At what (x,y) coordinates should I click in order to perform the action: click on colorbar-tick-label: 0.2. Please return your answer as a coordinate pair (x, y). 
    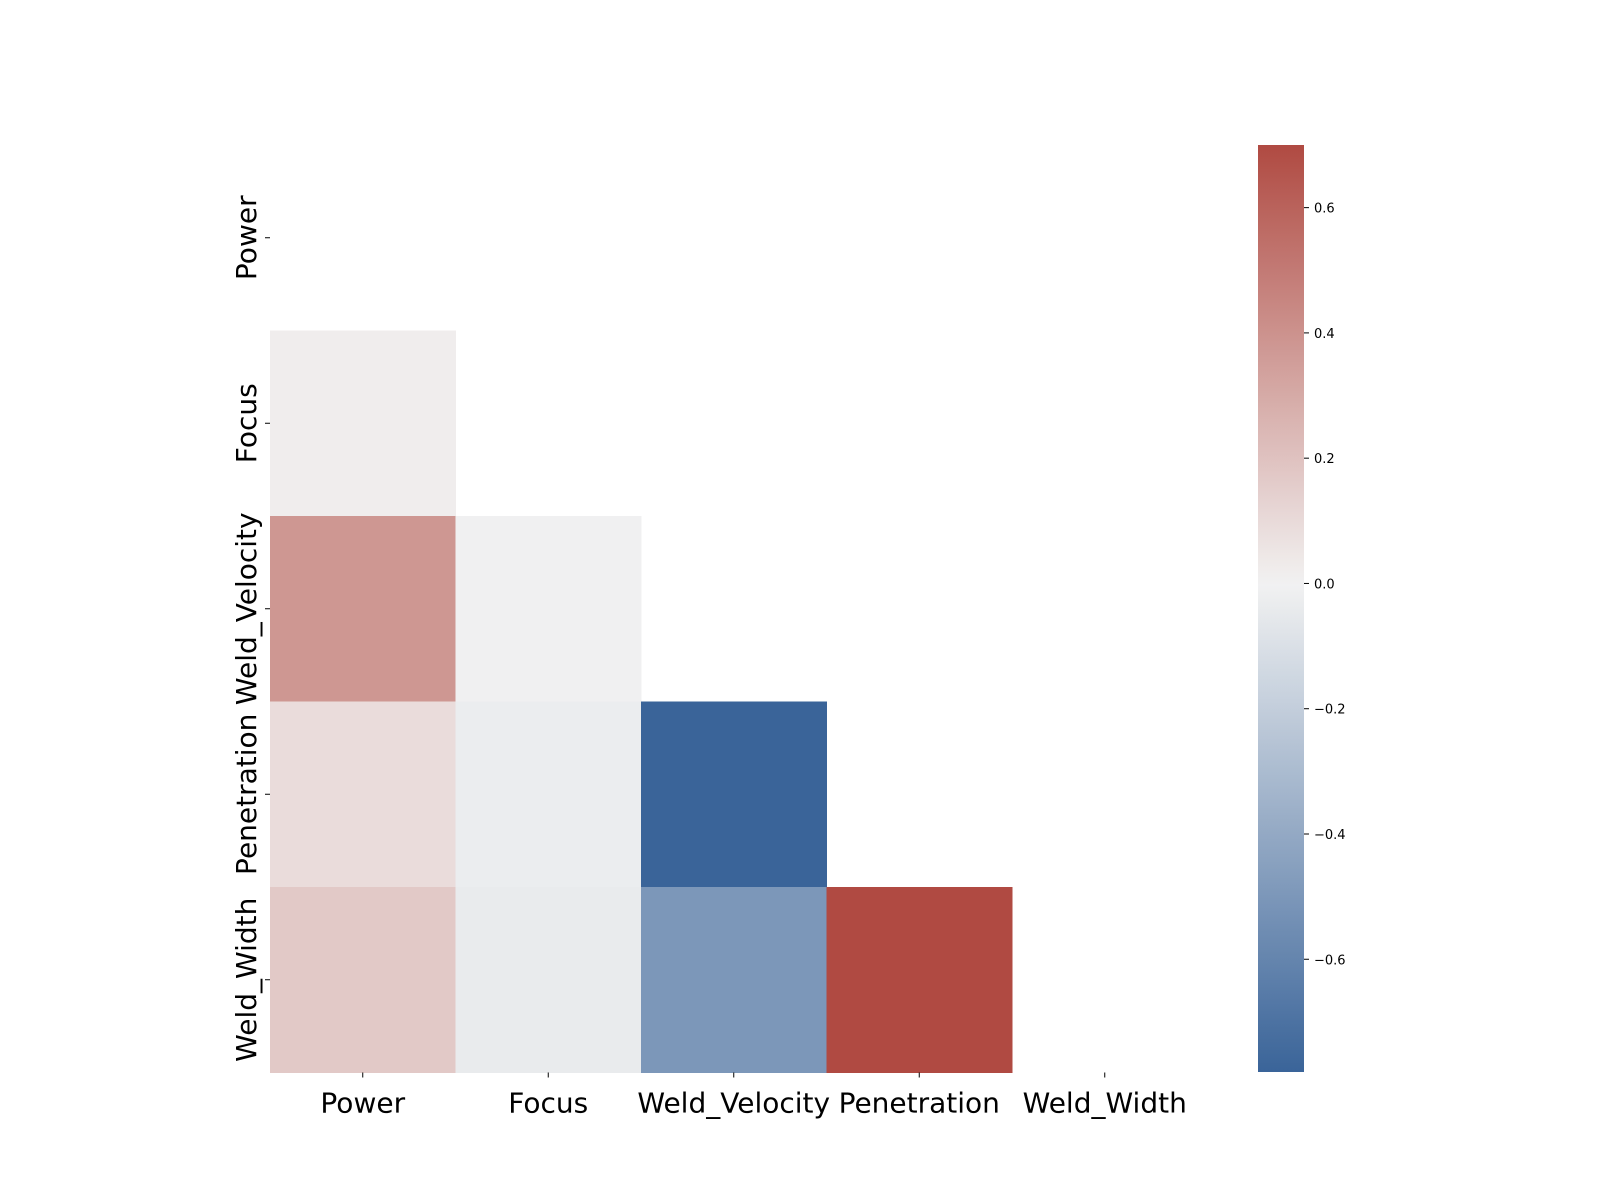
    Looking at the image, I should click on (1324, 459).